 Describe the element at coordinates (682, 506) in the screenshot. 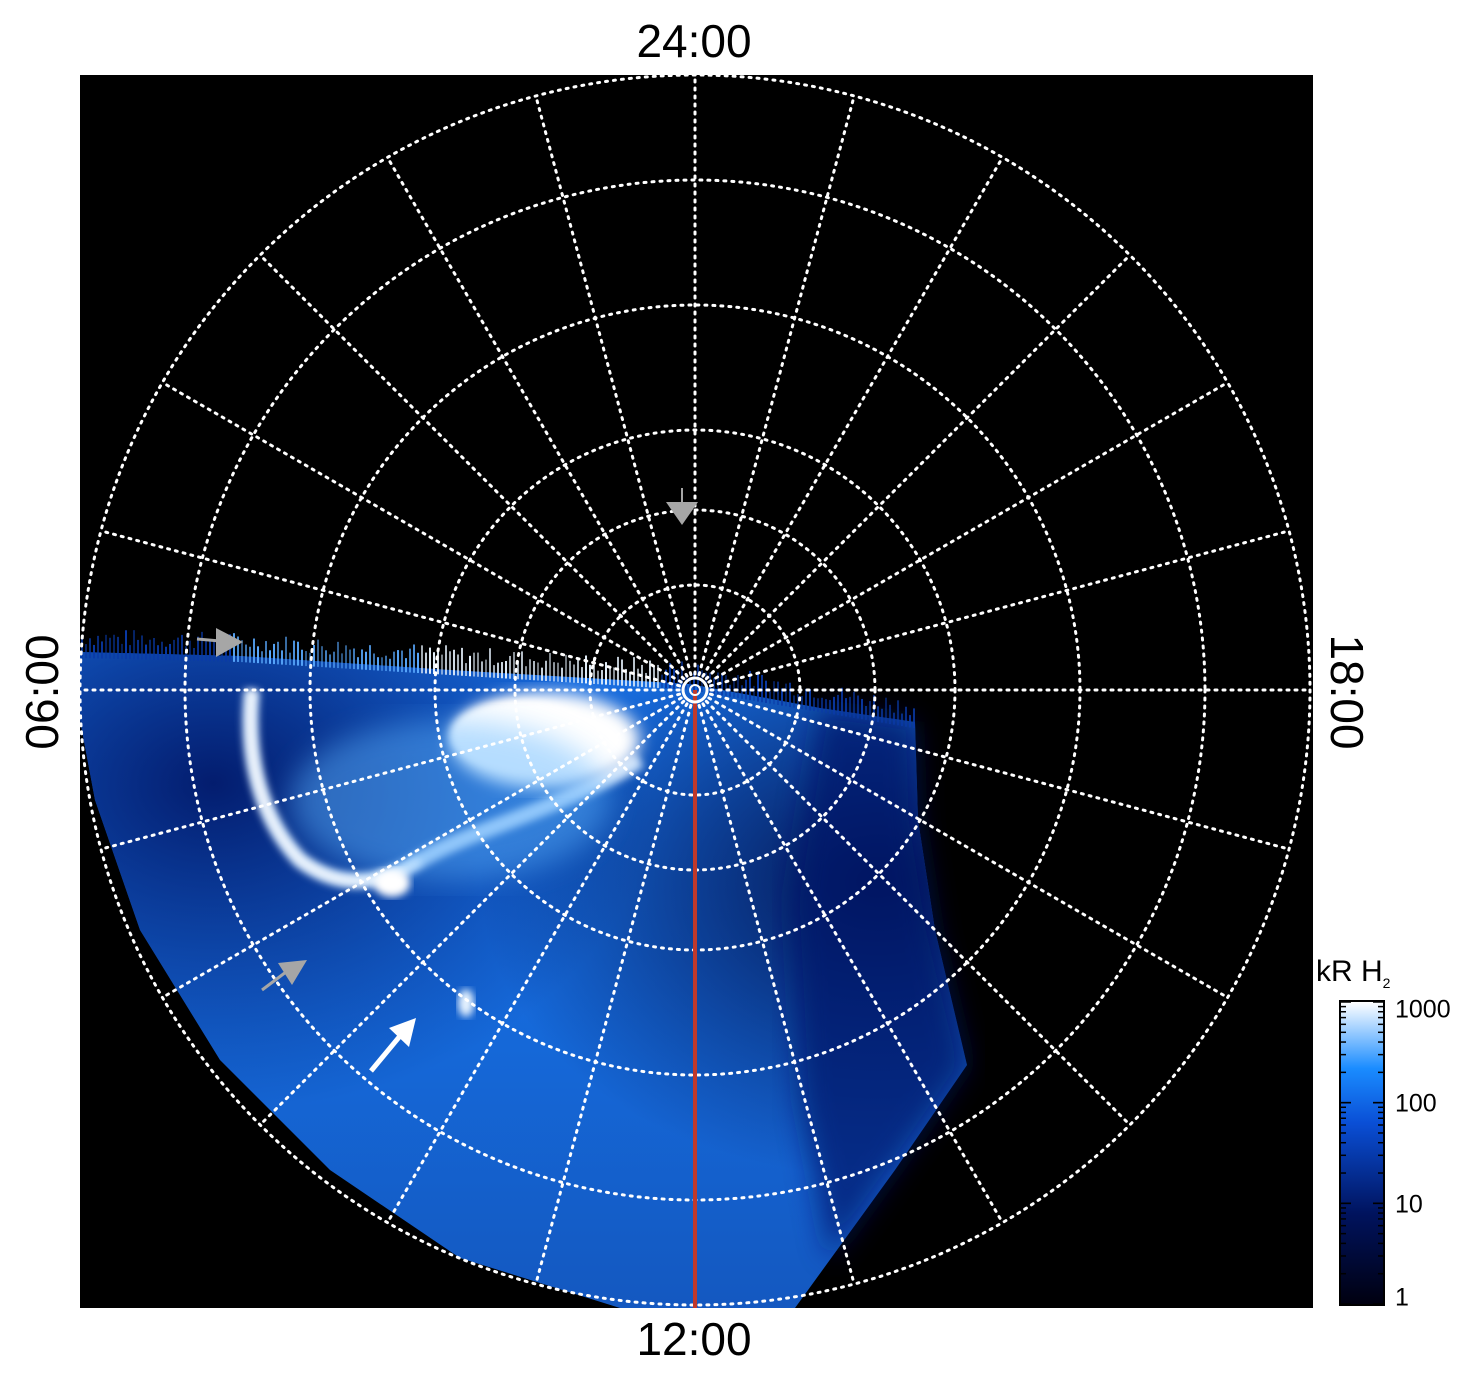

I see `arrow-gray-top` at that location.